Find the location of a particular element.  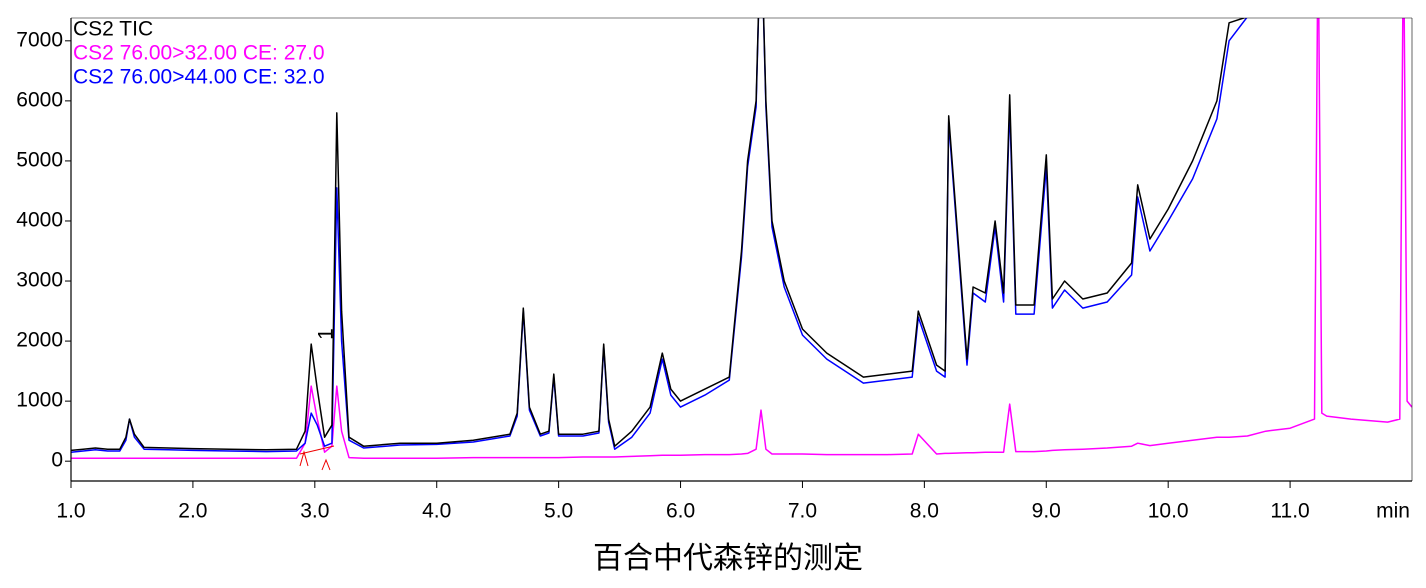

x-tick-label: 4.0 is located at coordinates (436, 511).